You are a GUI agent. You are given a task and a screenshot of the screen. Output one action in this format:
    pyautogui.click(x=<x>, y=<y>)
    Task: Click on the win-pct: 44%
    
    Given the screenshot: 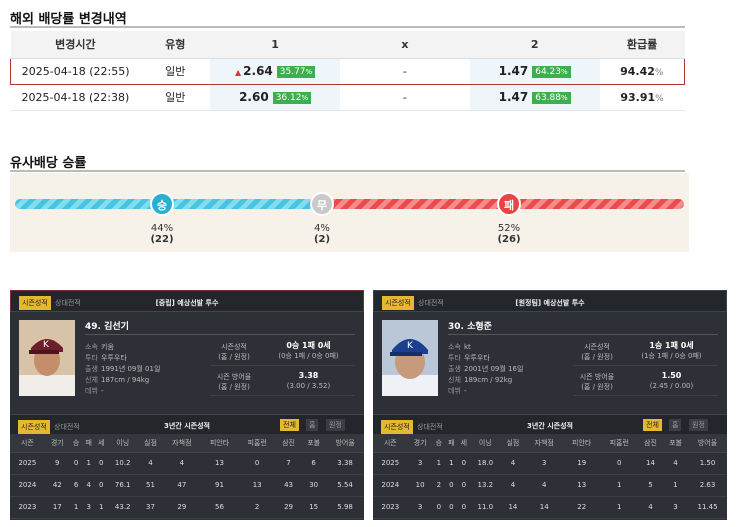 What is the action you would take?
    pyautogui.click(x=162, y=228)
    